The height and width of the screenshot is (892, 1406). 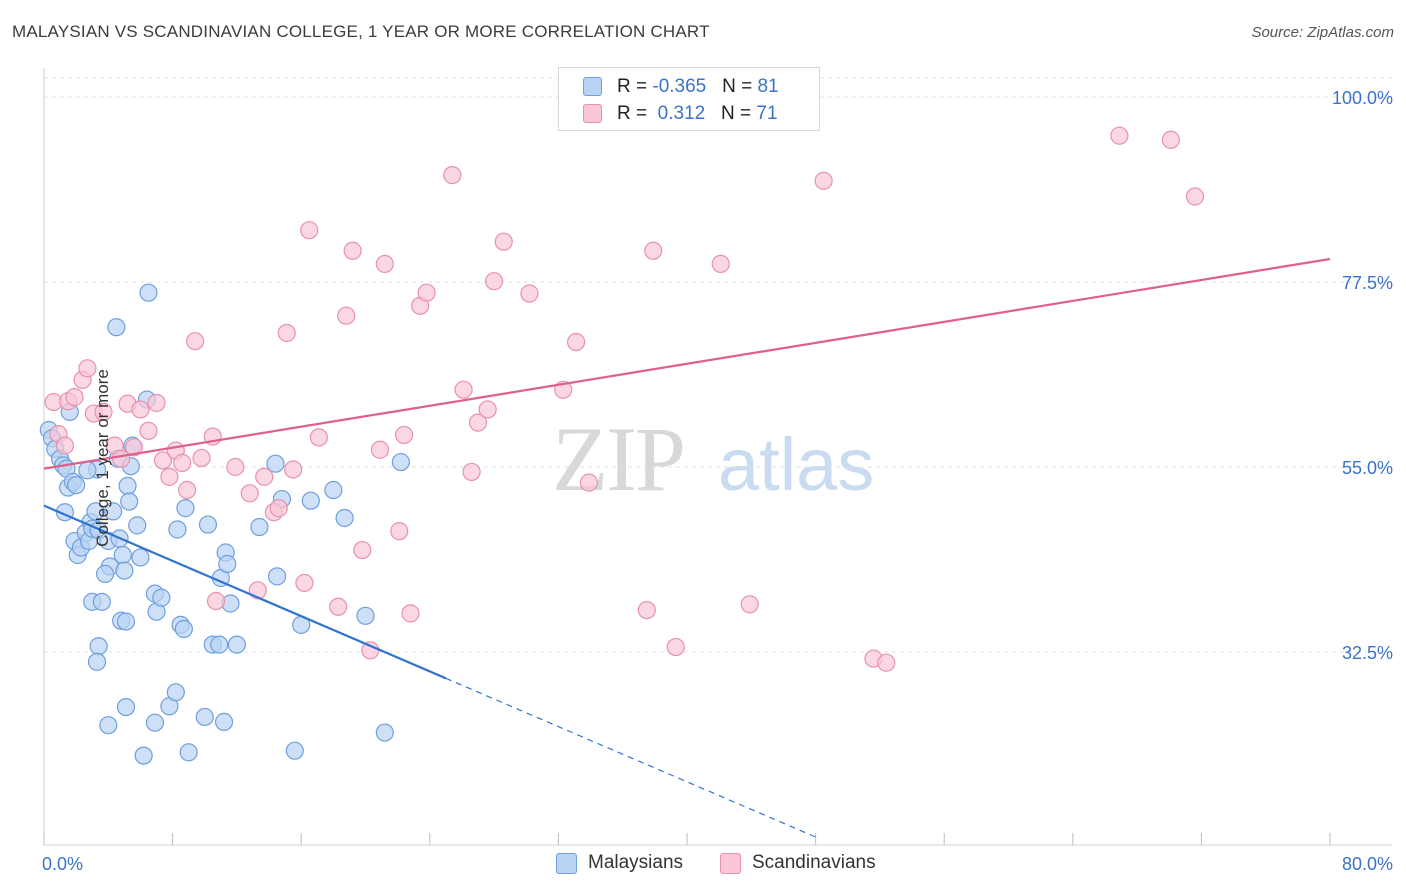 What do you see at coordinates (592, 86) in the screenshot?
I see `legend-swatch-malaysians` at bounding box center [592, 86].